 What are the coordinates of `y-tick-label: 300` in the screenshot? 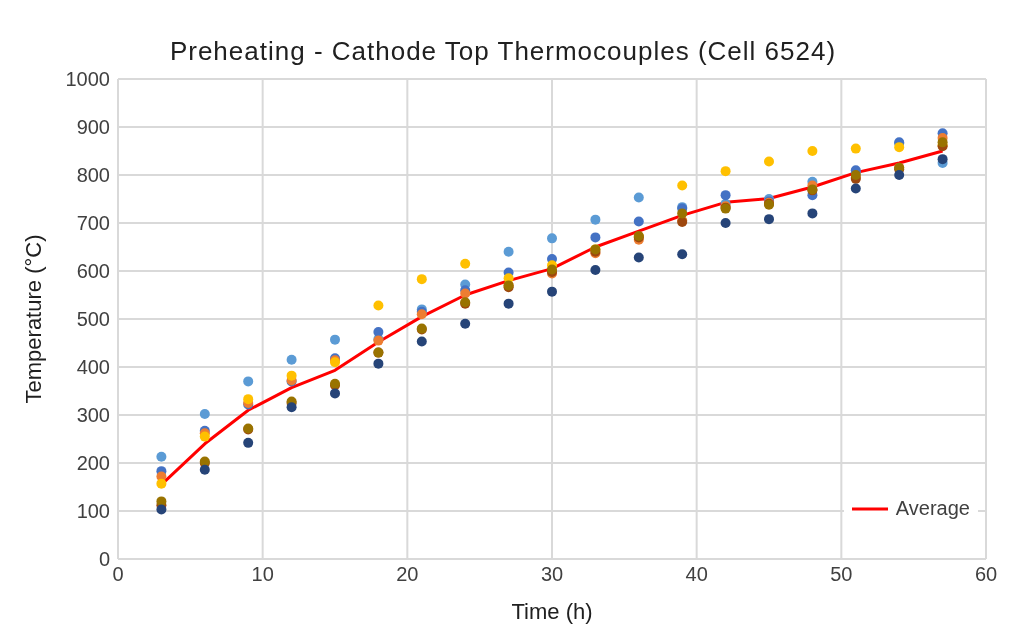 It's located at (93, 415).